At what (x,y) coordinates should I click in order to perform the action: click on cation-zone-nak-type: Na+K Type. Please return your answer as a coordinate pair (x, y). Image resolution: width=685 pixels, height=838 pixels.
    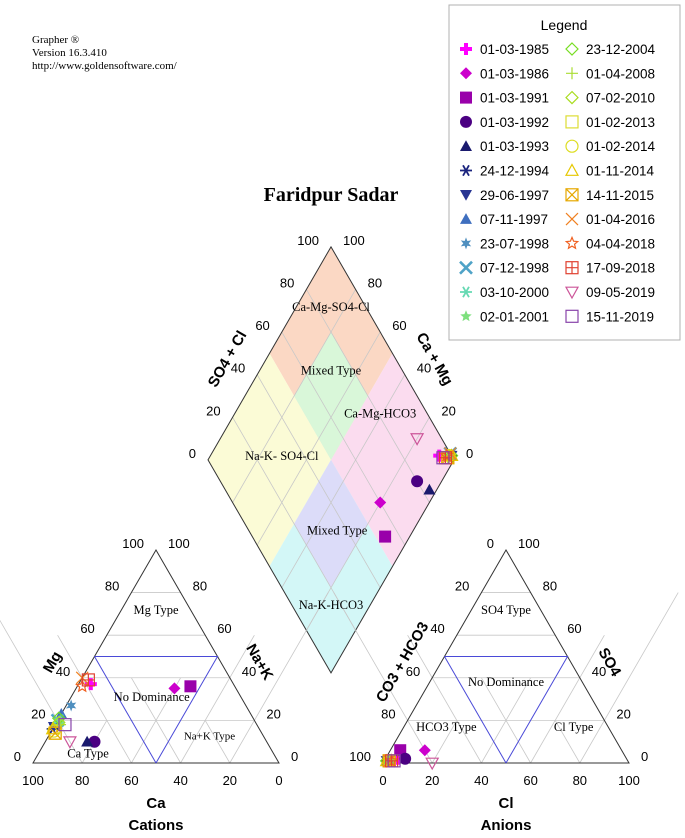
    Looking at the image, I should click on (209, 737).